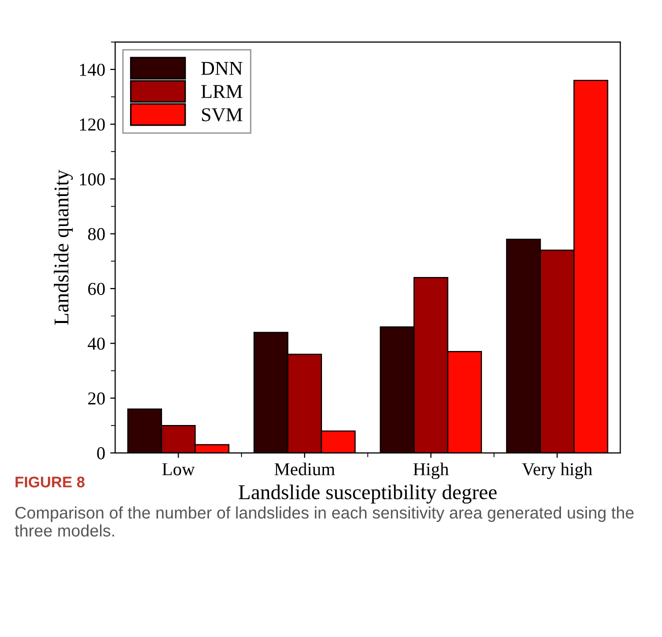  Describe the element at coordinates (96, 344) in the screenshot. I see `y-tick-label: 40` at that location.